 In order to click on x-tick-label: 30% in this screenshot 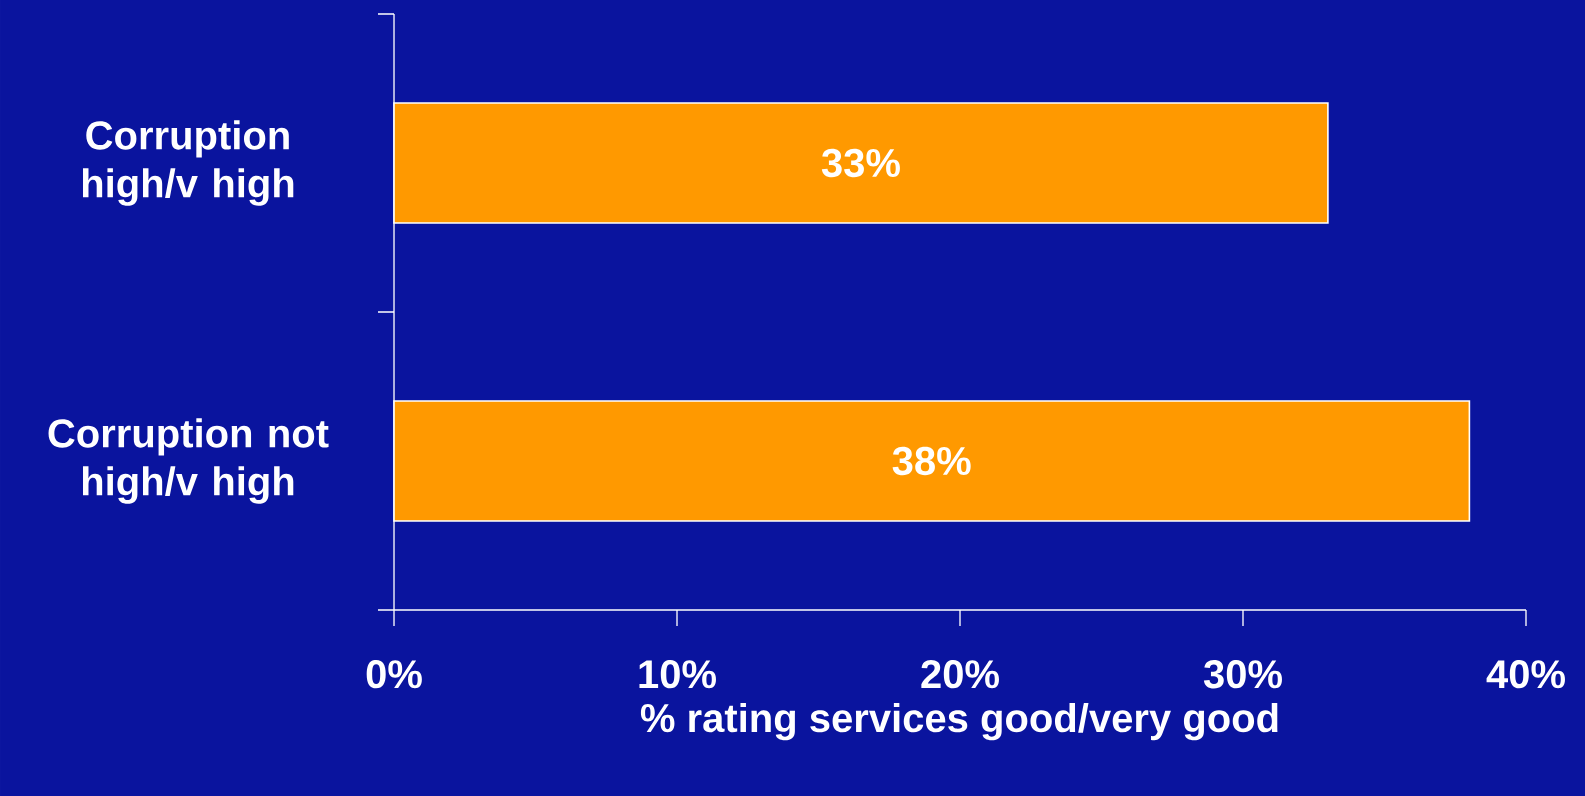, I will do `click(1242, 674)`.